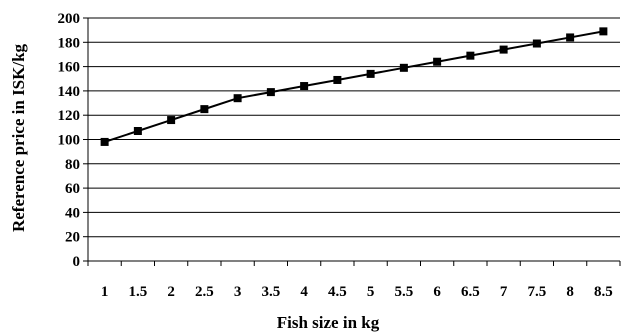 The width and height of the screenshot is (622, 334). What do you see at coordinates (77, 262) in the screenshot?
I see `y-tick-label: 0` at bounding box center [77, 262].